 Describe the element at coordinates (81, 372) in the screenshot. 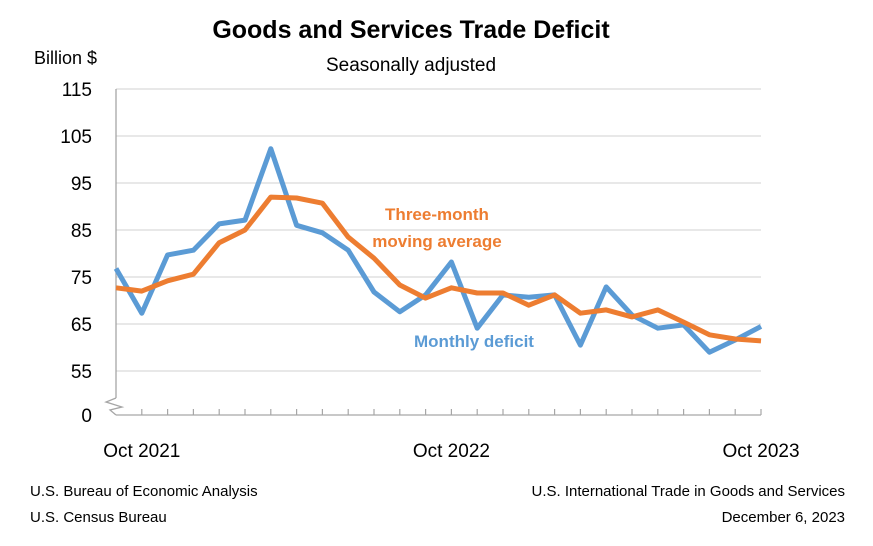

I see `y-tick-label: 55` at that location.